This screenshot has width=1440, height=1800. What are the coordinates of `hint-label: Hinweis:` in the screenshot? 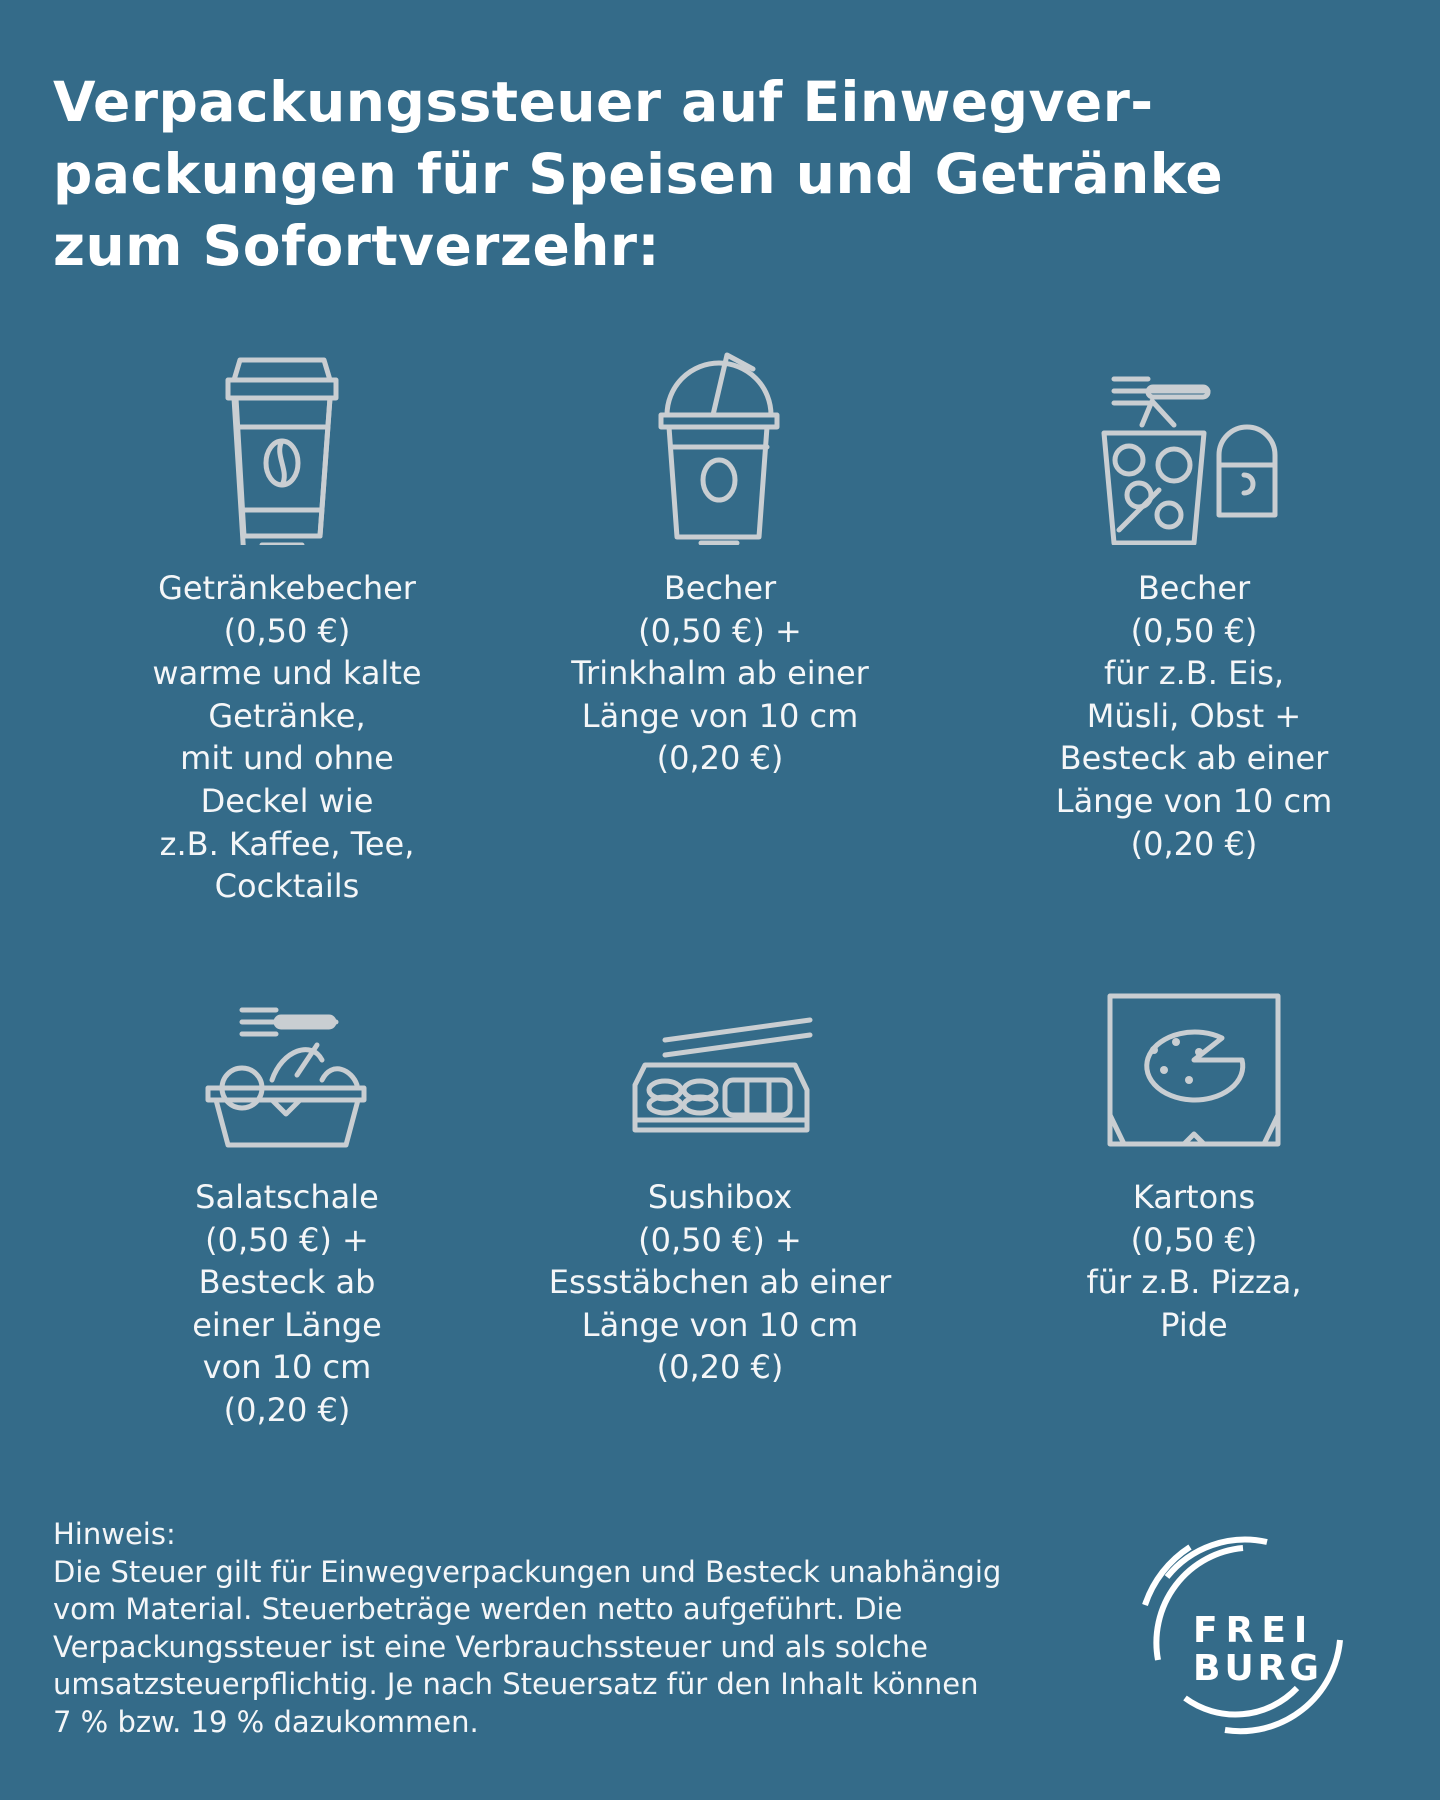 It's located at (114, 1534).